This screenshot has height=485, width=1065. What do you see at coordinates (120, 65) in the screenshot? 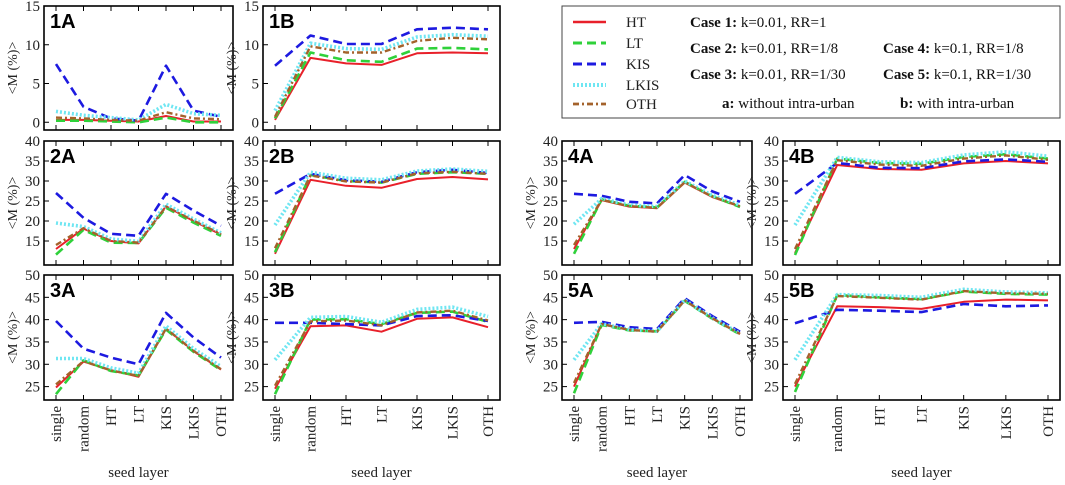
I see `panel-1a: 0 5 10 15 <M (%)> 1A` at bounding box center [120, 65].